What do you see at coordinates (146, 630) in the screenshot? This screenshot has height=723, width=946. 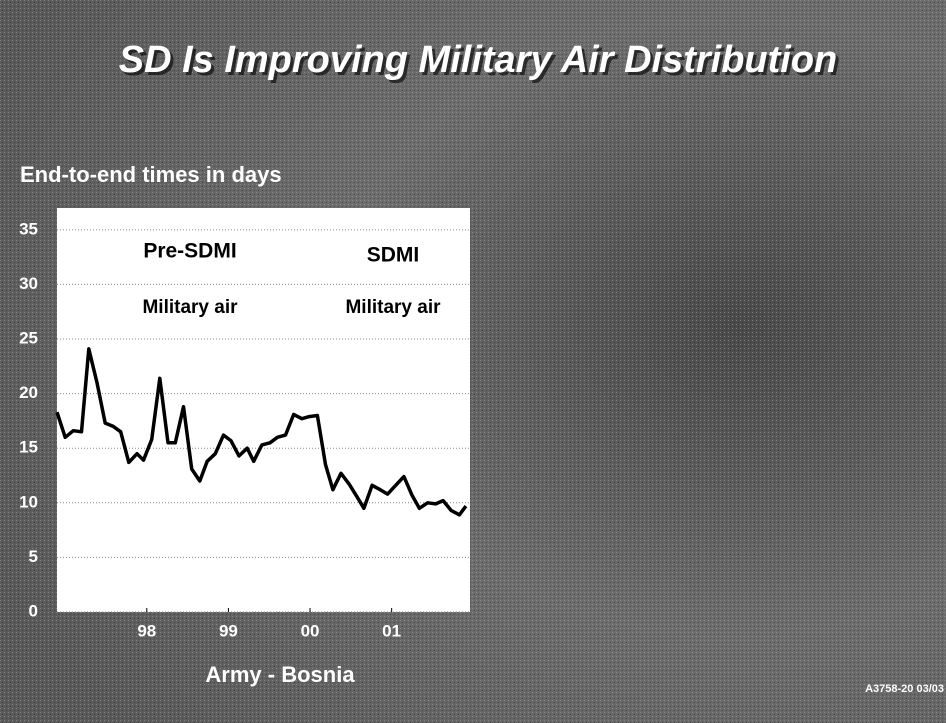 I see `x-tick-label: 98` at bounding box center [146, 630].